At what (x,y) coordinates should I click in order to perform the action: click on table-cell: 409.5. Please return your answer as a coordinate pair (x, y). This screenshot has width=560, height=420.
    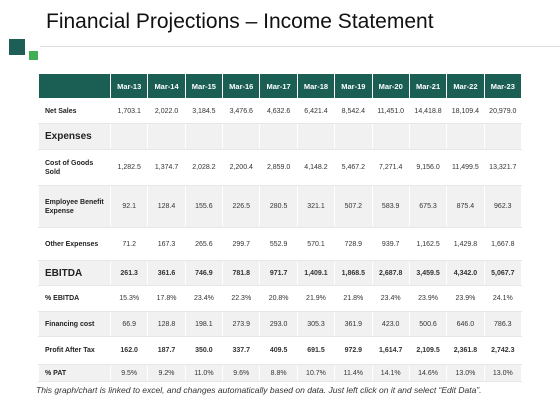
    Looking at the image, I should click on (278, 350).